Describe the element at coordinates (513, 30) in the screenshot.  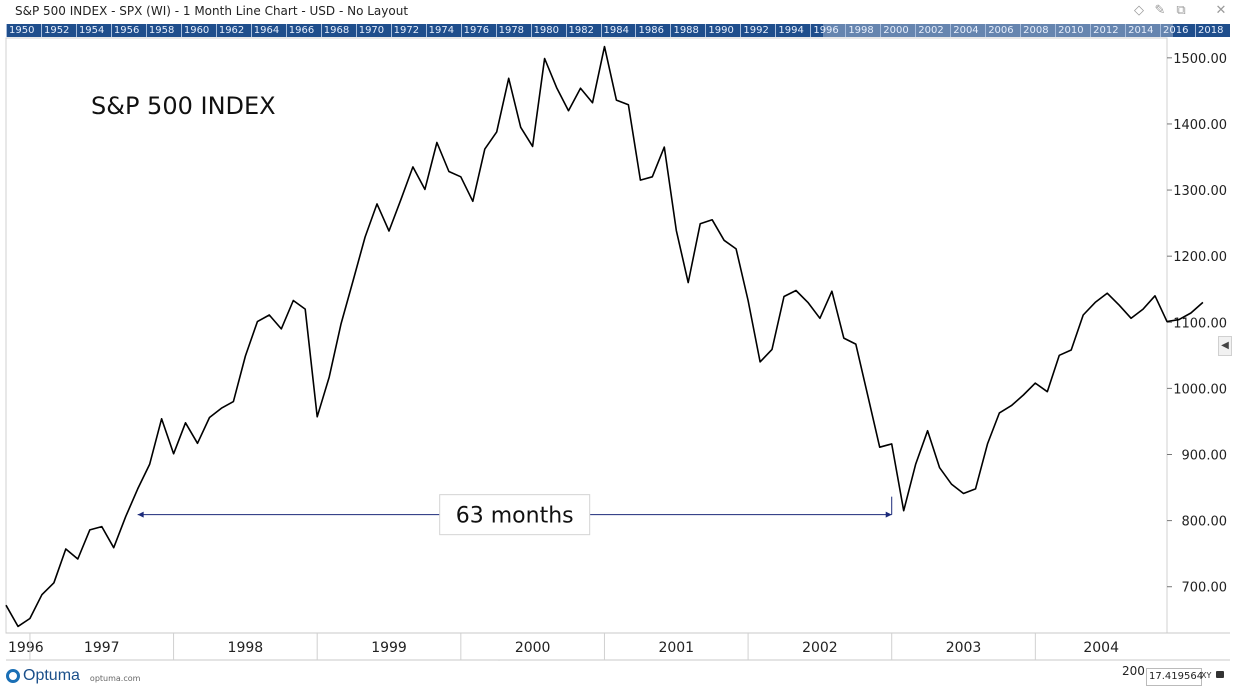
I see `overview-year-label: 1978` at that location.